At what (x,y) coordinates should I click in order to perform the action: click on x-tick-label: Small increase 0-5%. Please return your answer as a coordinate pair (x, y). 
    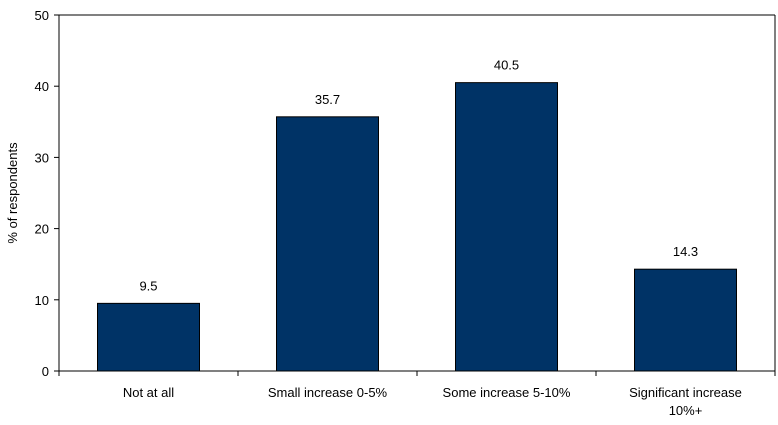
    Looking at the image, I should click on (328, 392).